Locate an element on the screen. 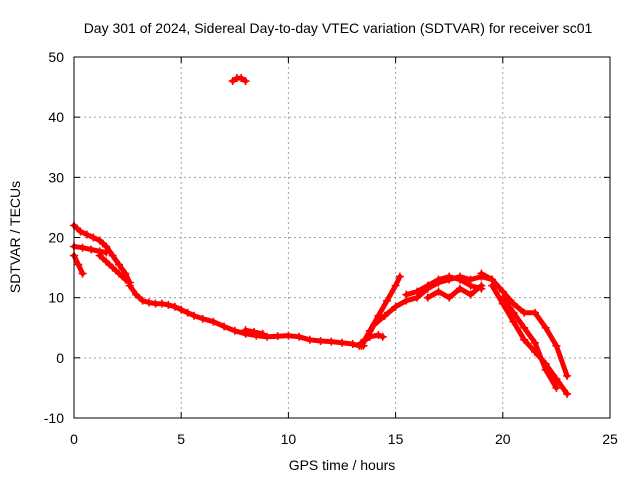 This screenshot has height=480, width=640. x-axis-title: GPS time / hours is located at coordinates (342, 465).